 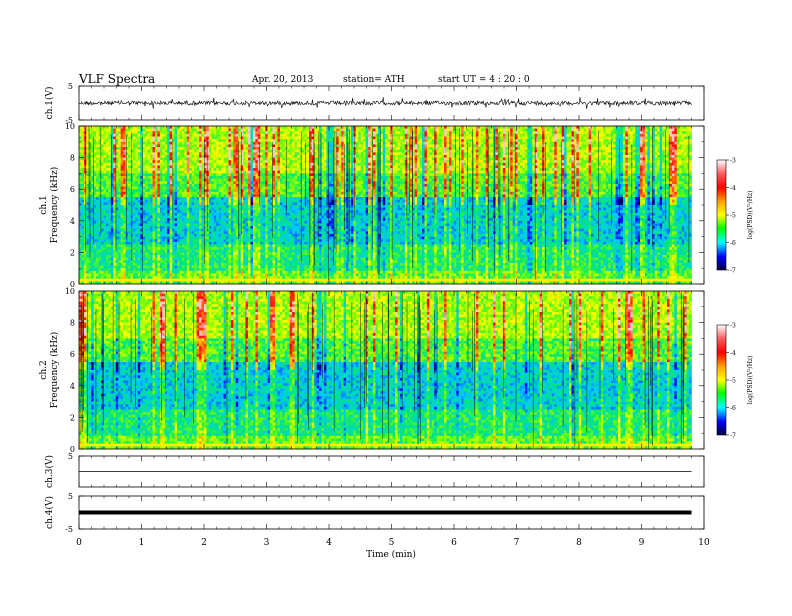 What do you see at coordinates (72, 158) in the screenshot?
I see `ch1-spectrogram-ytick: 8` at bounding box center [72, 158].